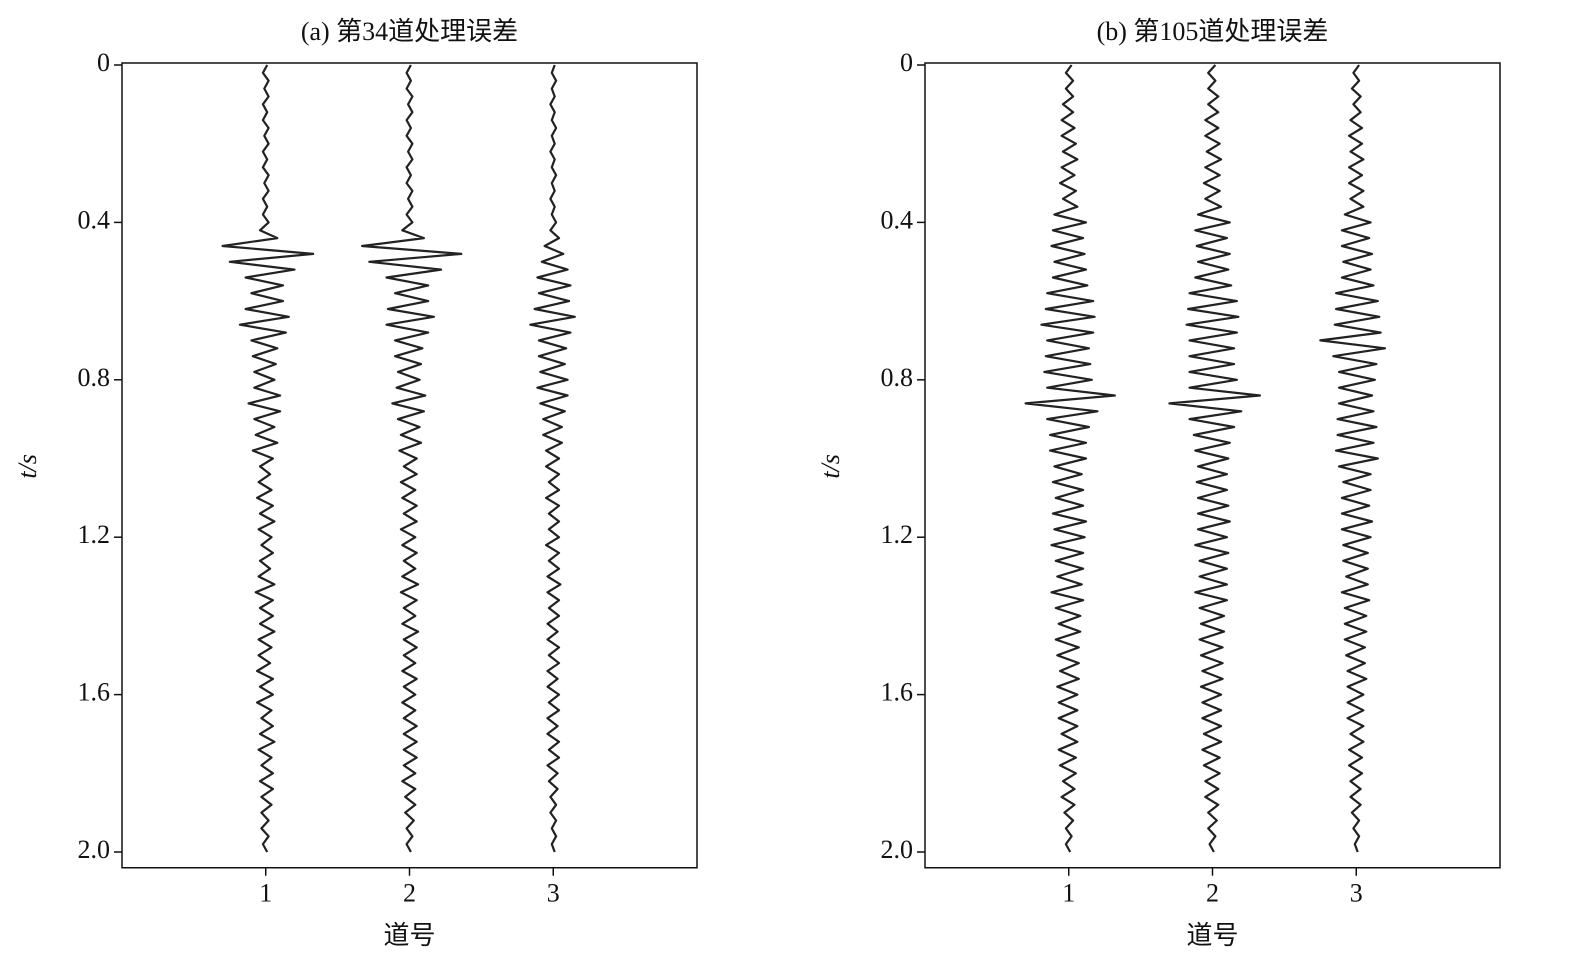  Describe the element at coordinates (409, 31) in the screenshot. I see `chart-title: (a) 第34道处理误差` at that location.